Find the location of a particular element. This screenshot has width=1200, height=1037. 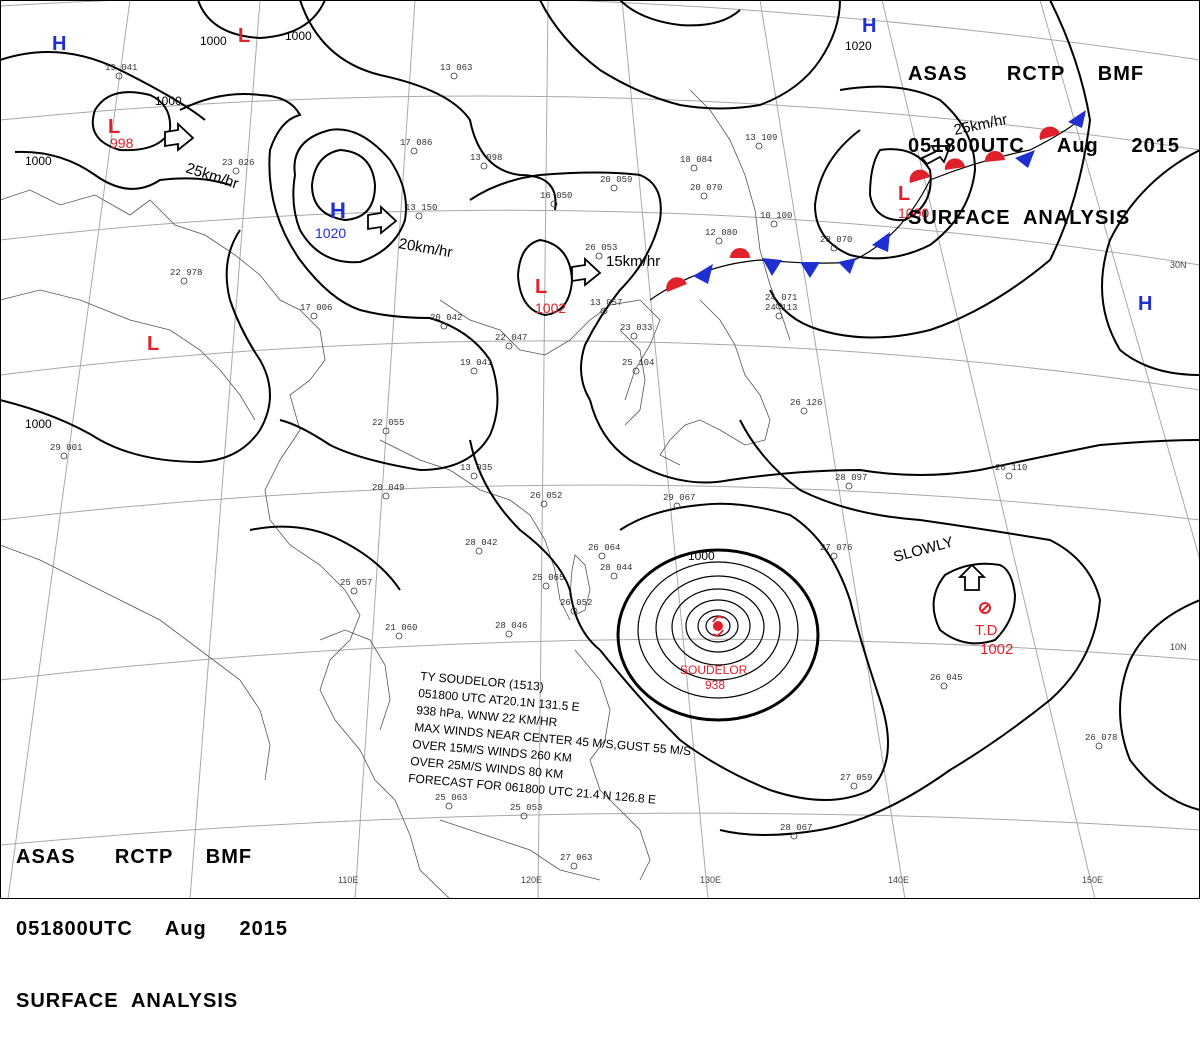

station-plot: 24 113 is located at coordinates (781, 311).